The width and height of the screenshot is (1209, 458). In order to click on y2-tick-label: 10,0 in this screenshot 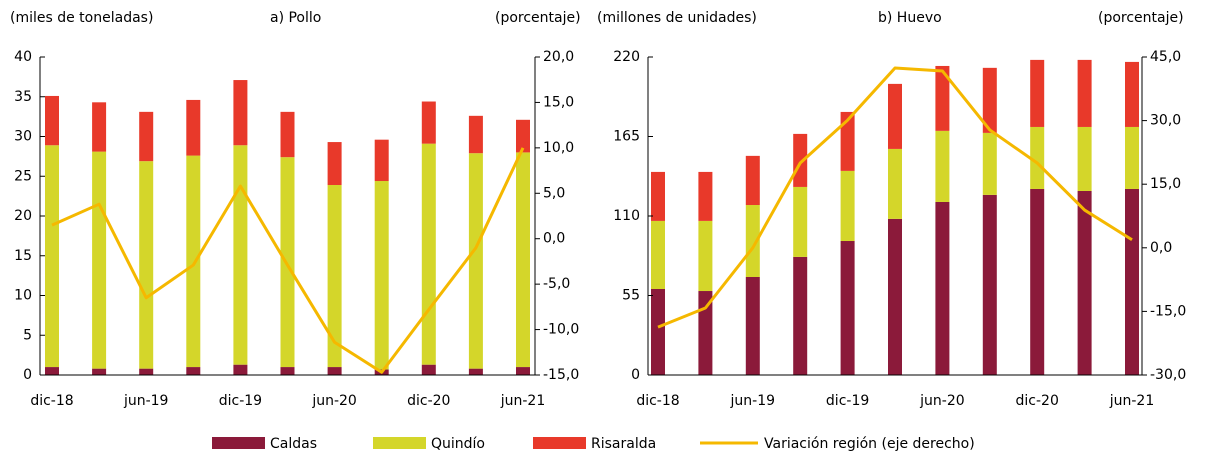, I will do `click(558, 148)`.